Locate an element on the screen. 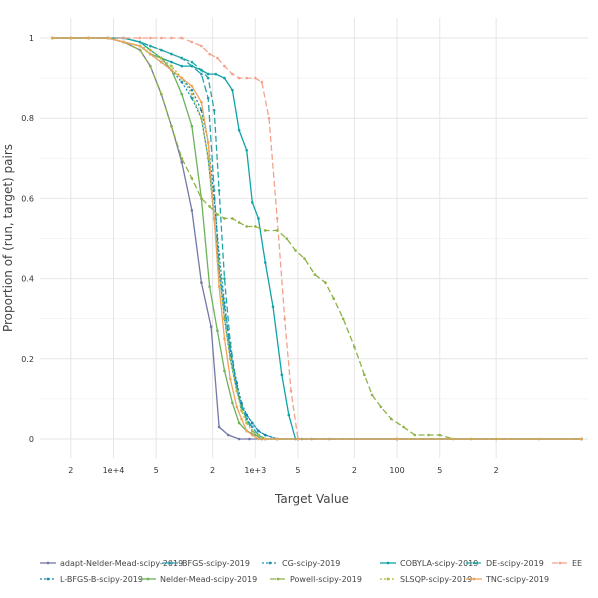 The height and width of the screenshot is (598, 598). y-tick-label: 0.4 is located at coordinates (27, 279).